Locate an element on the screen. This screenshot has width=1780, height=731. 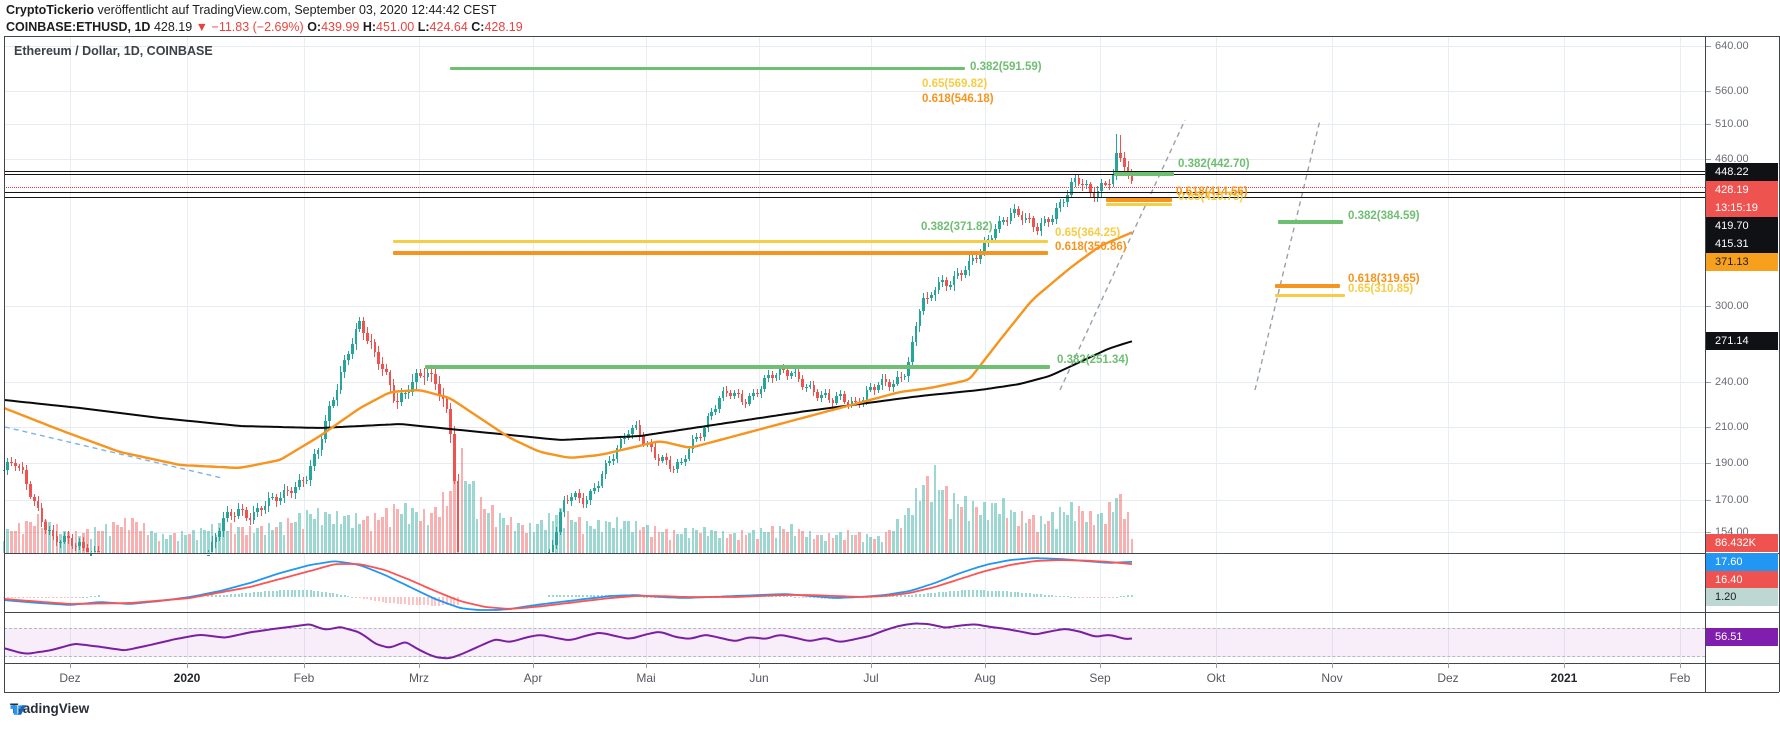
time-axis-label: Jun is located at coordinates (759, 678).